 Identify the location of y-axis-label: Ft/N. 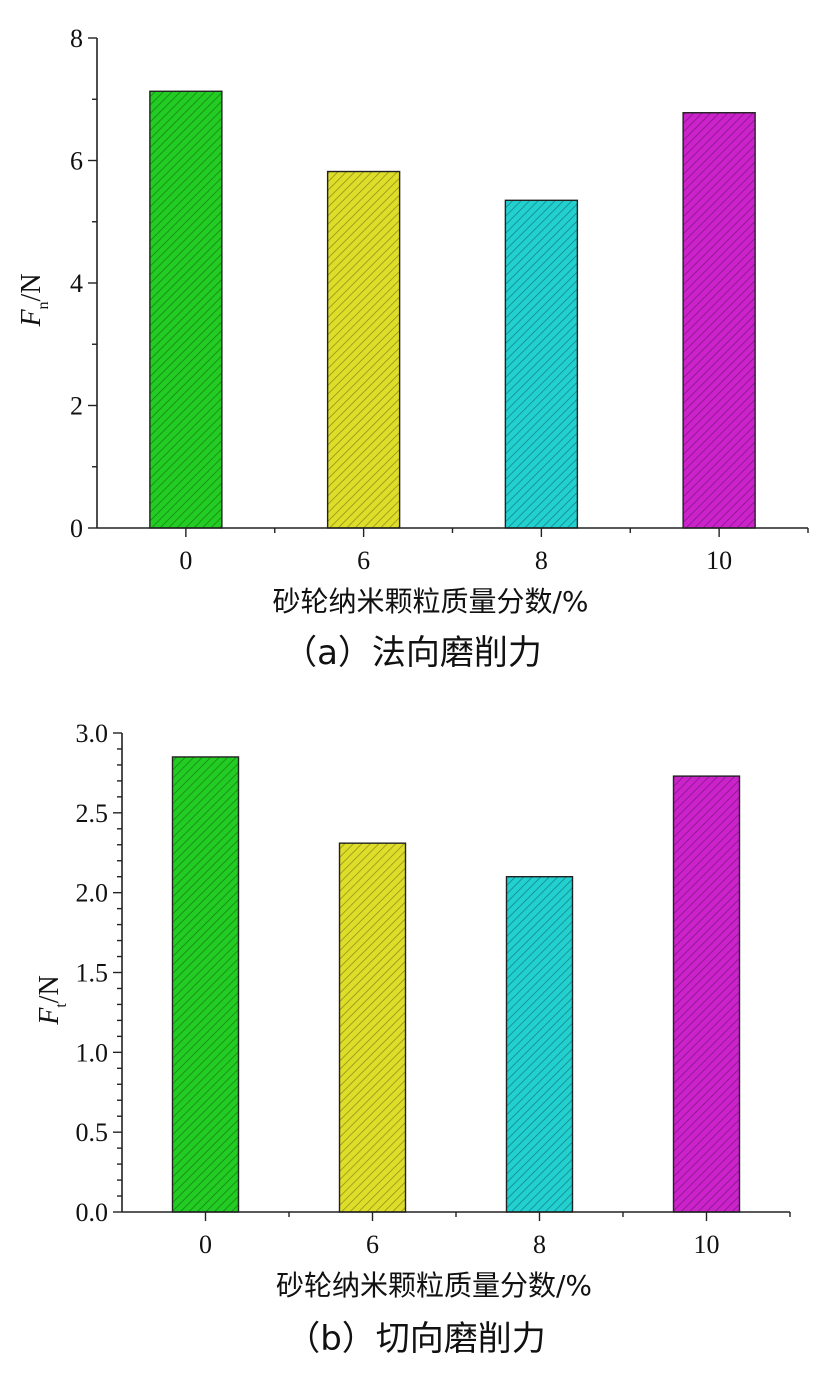
(52, 1000).